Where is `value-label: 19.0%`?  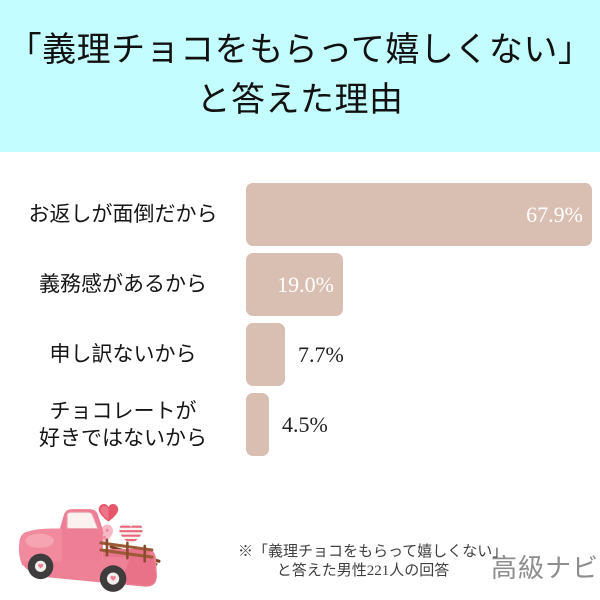 value-label: 19.0% is located at coordinates (305, 284).